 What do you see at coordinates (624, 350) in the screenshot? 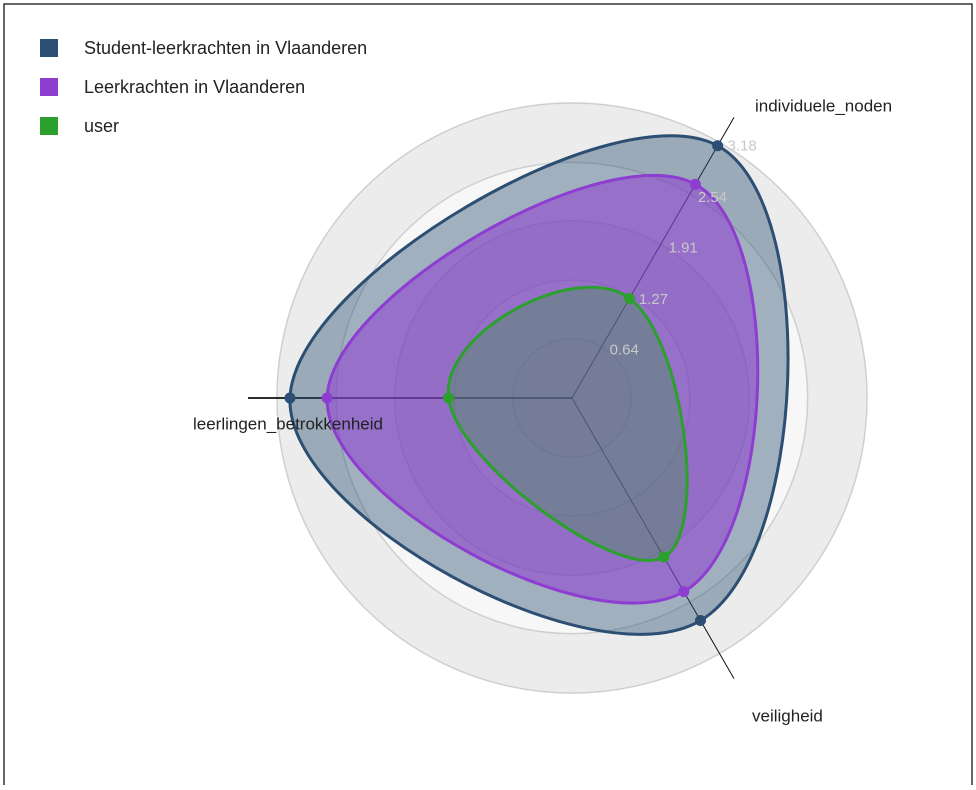
I see `r-tick-label: 0.64` at bounding box center [624, 350].